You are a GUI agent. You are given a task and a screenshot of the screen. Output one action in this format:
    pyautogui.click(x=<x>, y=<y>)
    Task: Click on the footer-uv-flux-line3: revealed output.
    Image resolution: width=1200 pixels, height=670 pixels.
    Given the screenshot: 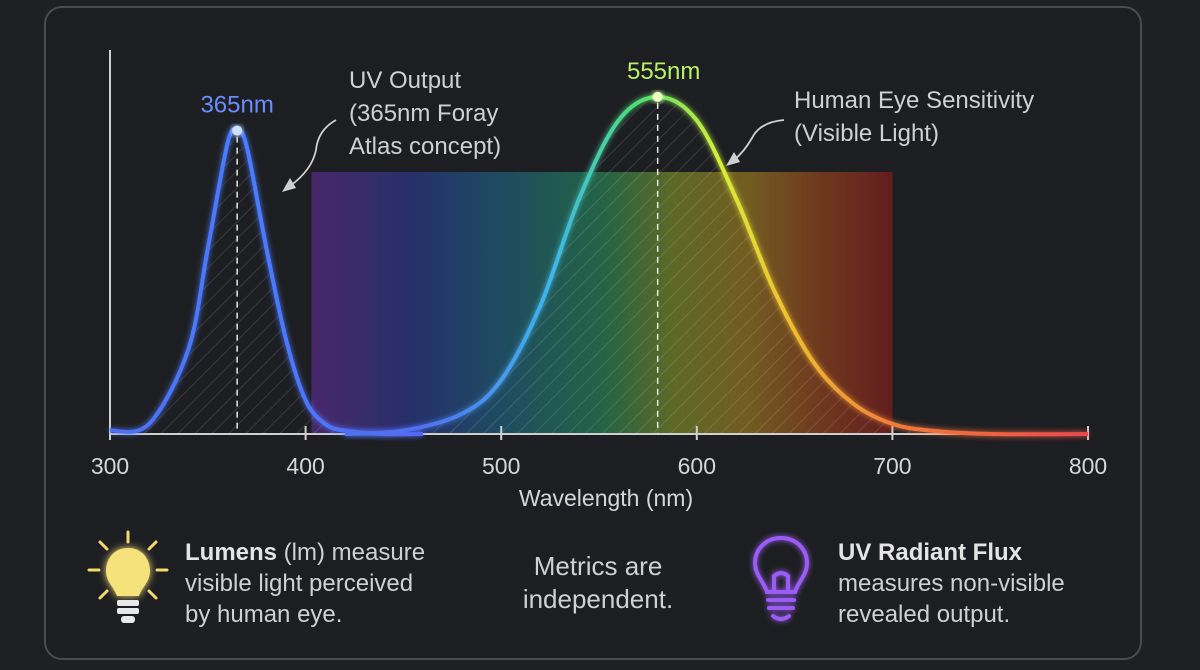 What is the action you would take?
    pyautogui.click(x=924, y=614)
    